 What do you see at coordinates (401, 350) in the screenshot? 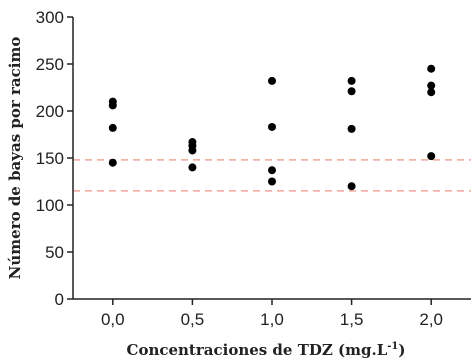
I see `x-axis-title-end: )` at bounding box center [401, 350].